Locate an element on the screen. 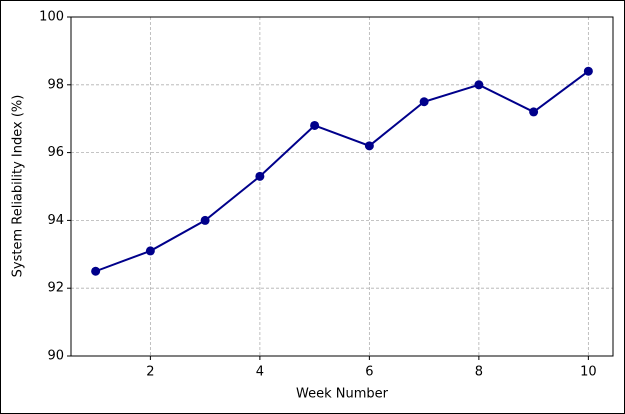  y-tick-label: 100 is located at coordinates (51, 17).